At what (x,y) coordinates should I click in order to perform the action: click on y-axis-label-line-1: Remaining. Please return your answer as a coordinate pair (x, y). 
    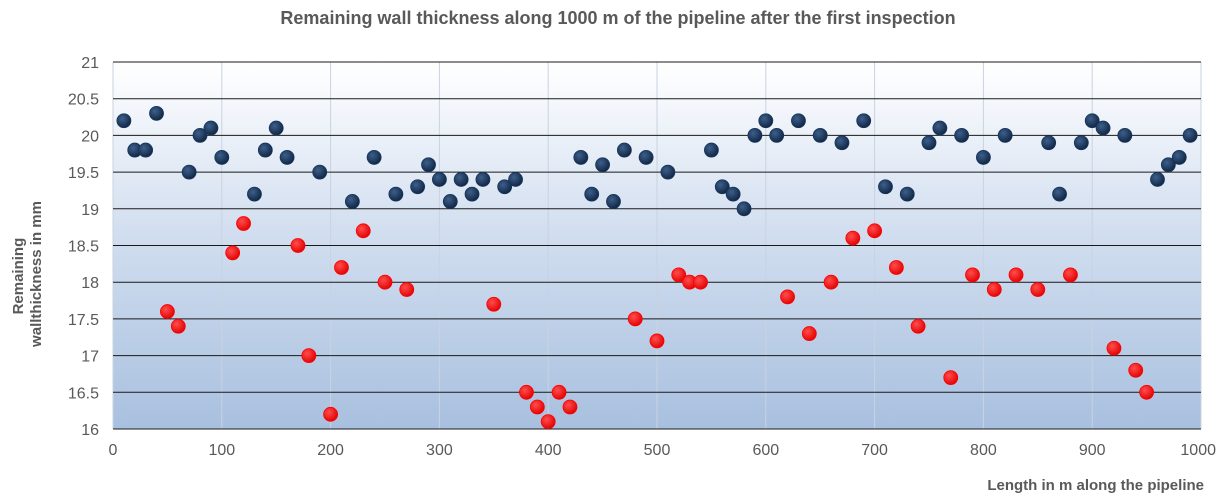
    Looking at the image, I should click on (18, 276).